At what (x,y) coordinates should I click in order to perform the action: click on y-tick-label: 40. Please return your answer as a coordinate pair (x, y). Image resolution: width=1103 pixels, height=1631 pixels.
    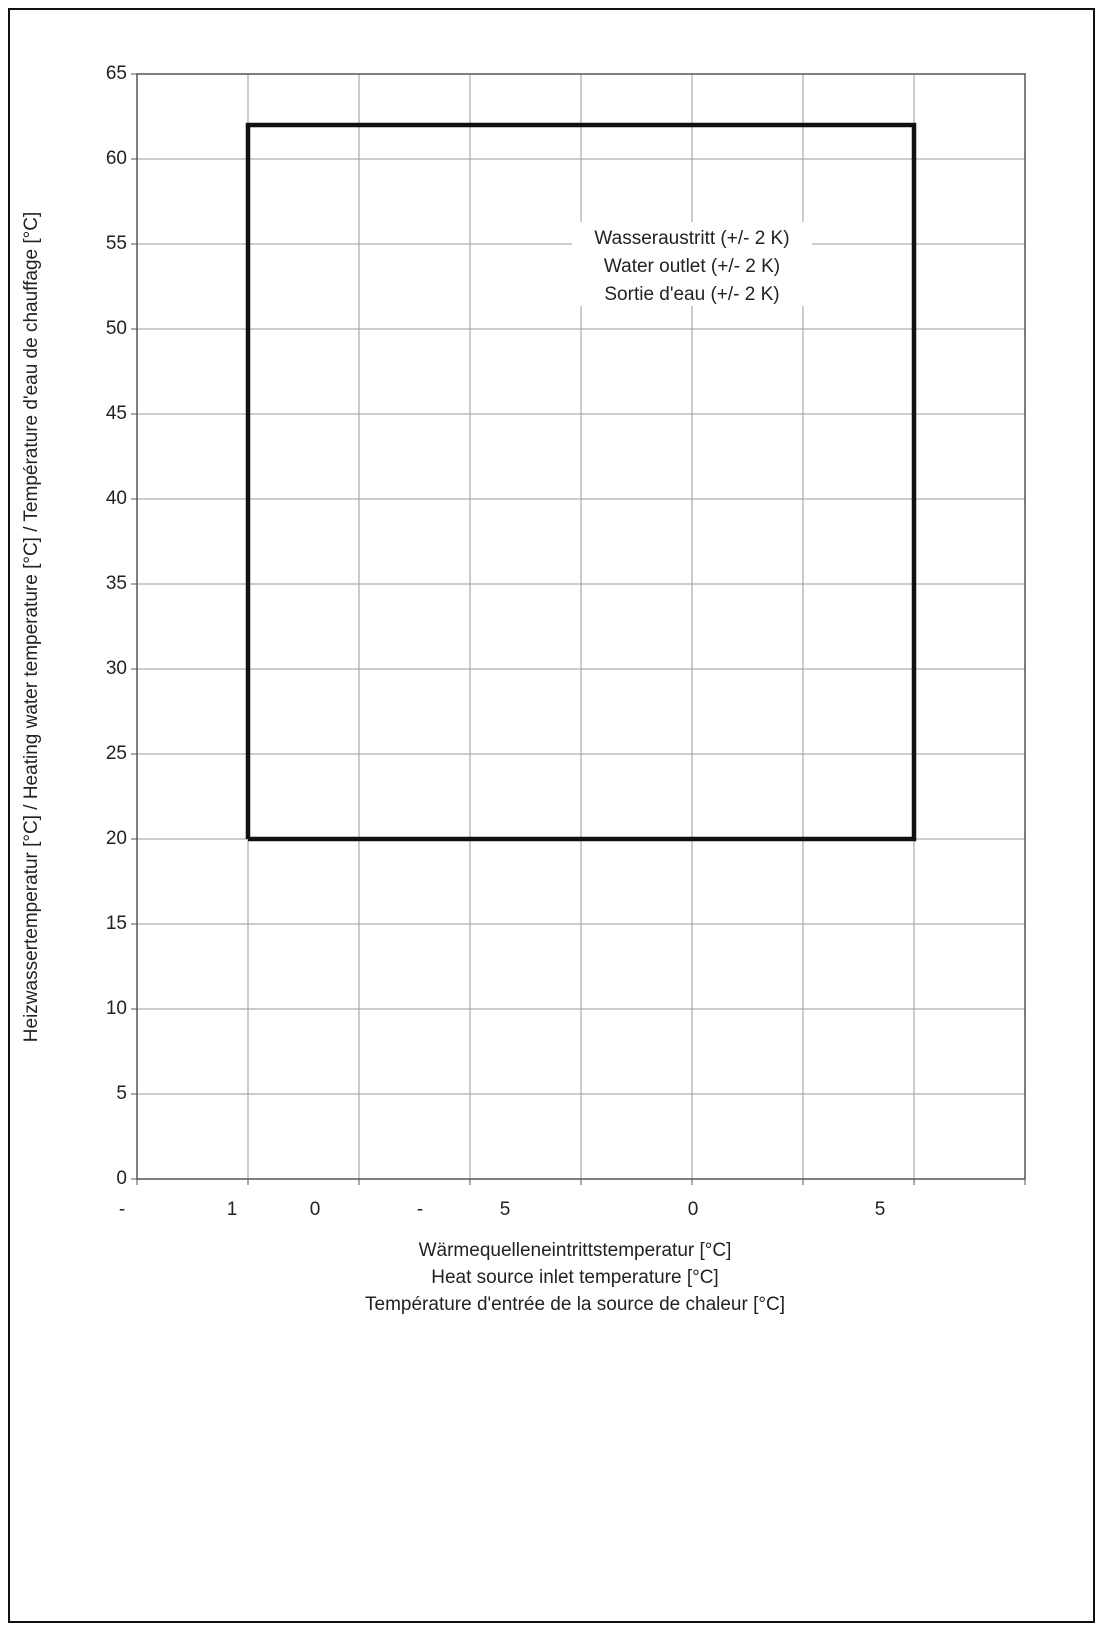
    Looking at the image, I should click on (116, 498).